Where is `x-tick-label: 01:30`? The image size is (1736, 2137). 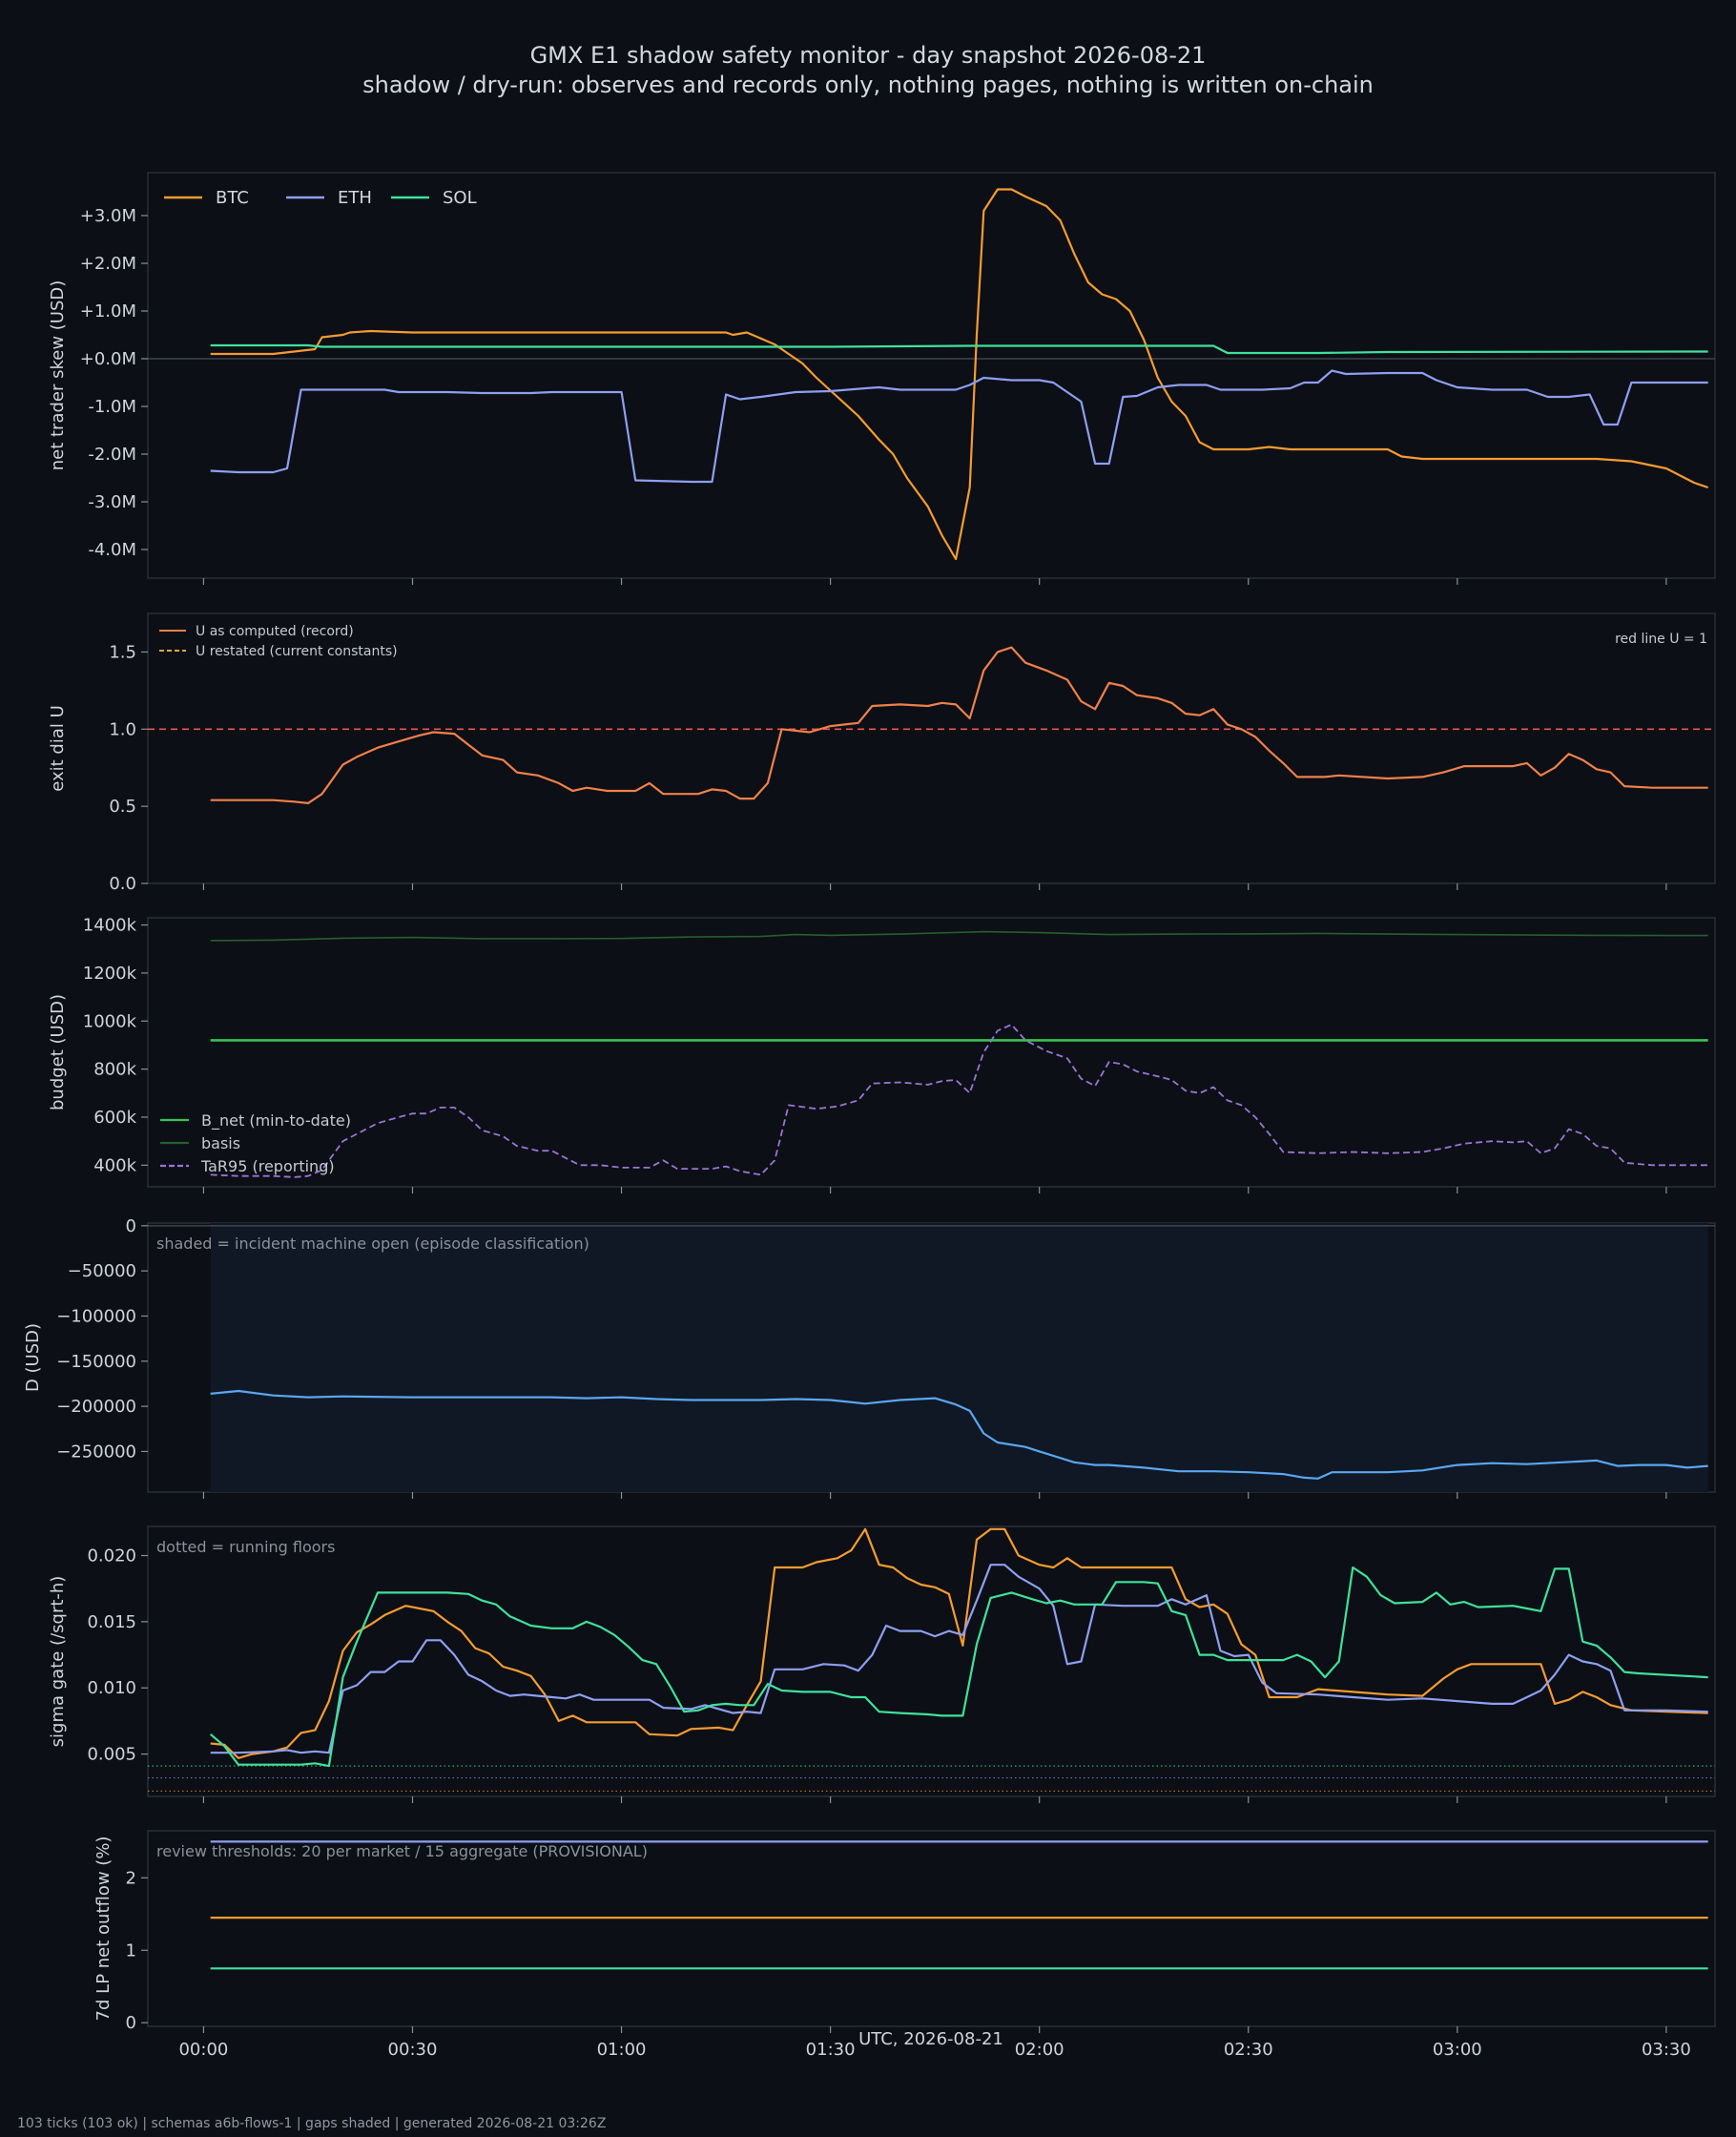 x-tick-label: 01:30 is located at coordinates (831, 2050).